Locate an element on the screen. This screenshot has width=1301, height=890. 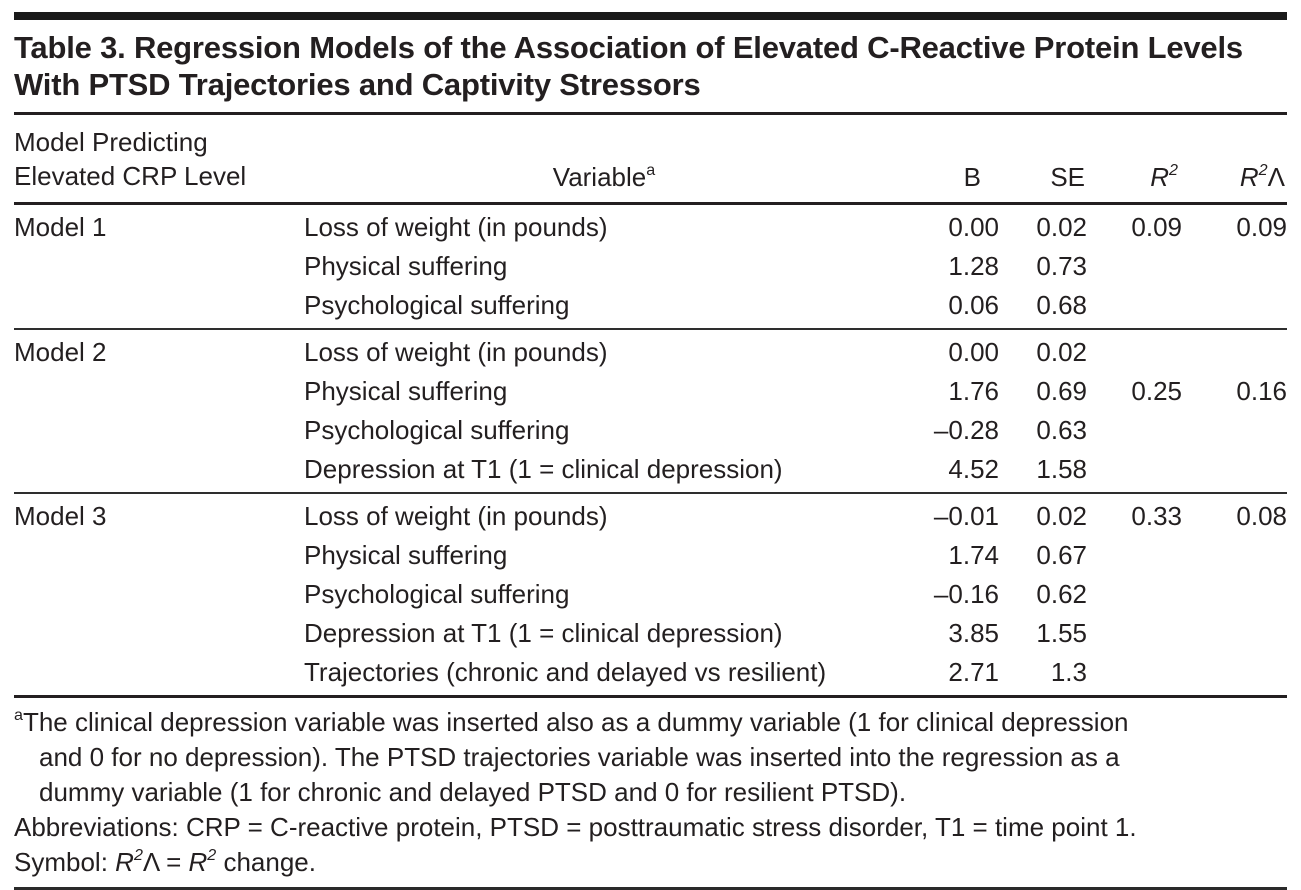
se-value: 0.73 is located at coordinates (1061, 266).